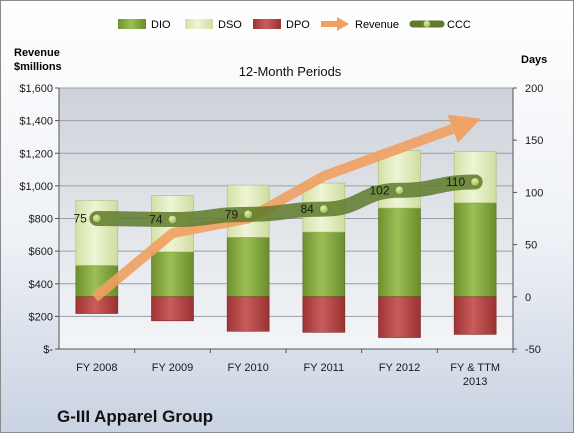 The image size is (574, 433). I want to click on legend-swatch-dio, so click(132, 24).